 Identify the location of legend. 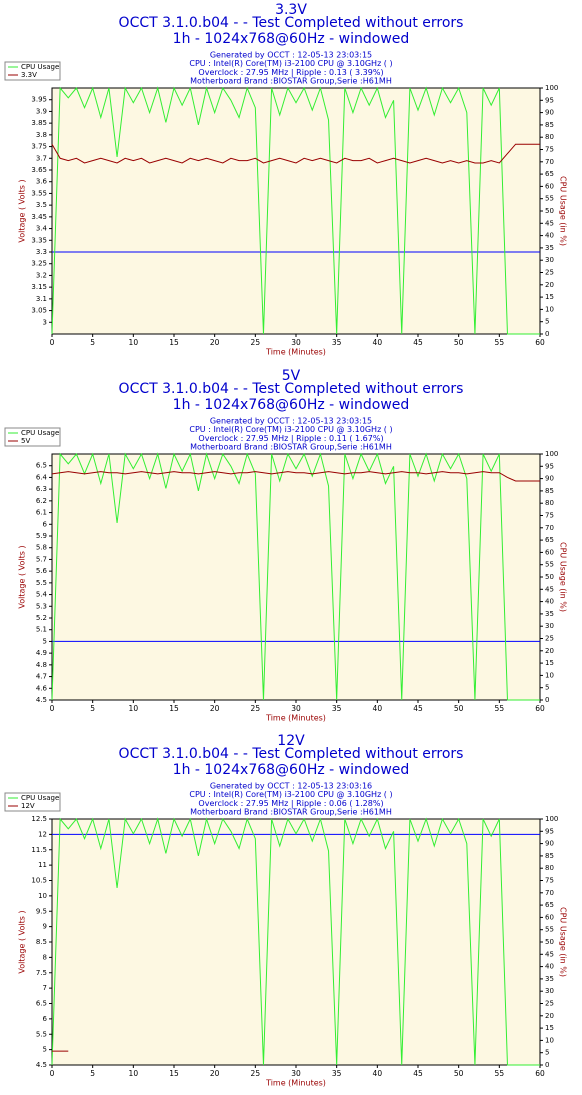
(32, 802).